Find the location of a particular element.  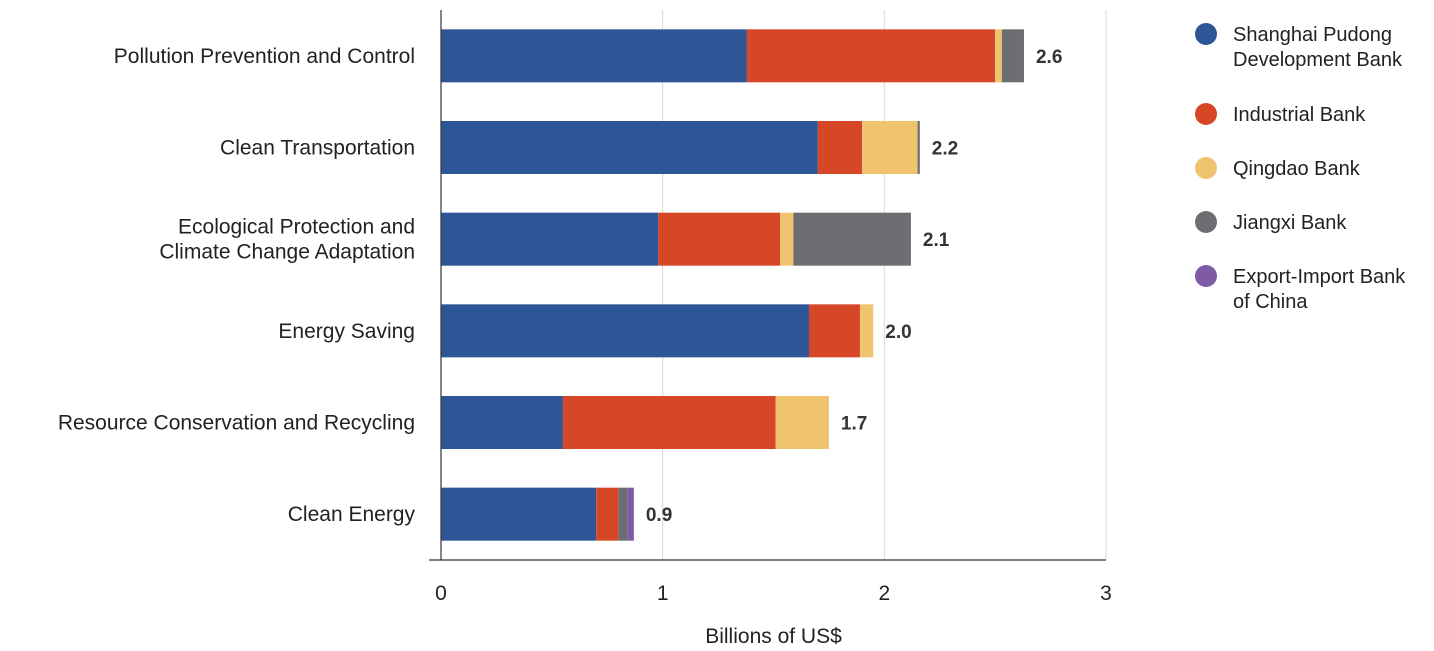

legend-label: Qingdao Bank is located at coordinates (1297, 169).